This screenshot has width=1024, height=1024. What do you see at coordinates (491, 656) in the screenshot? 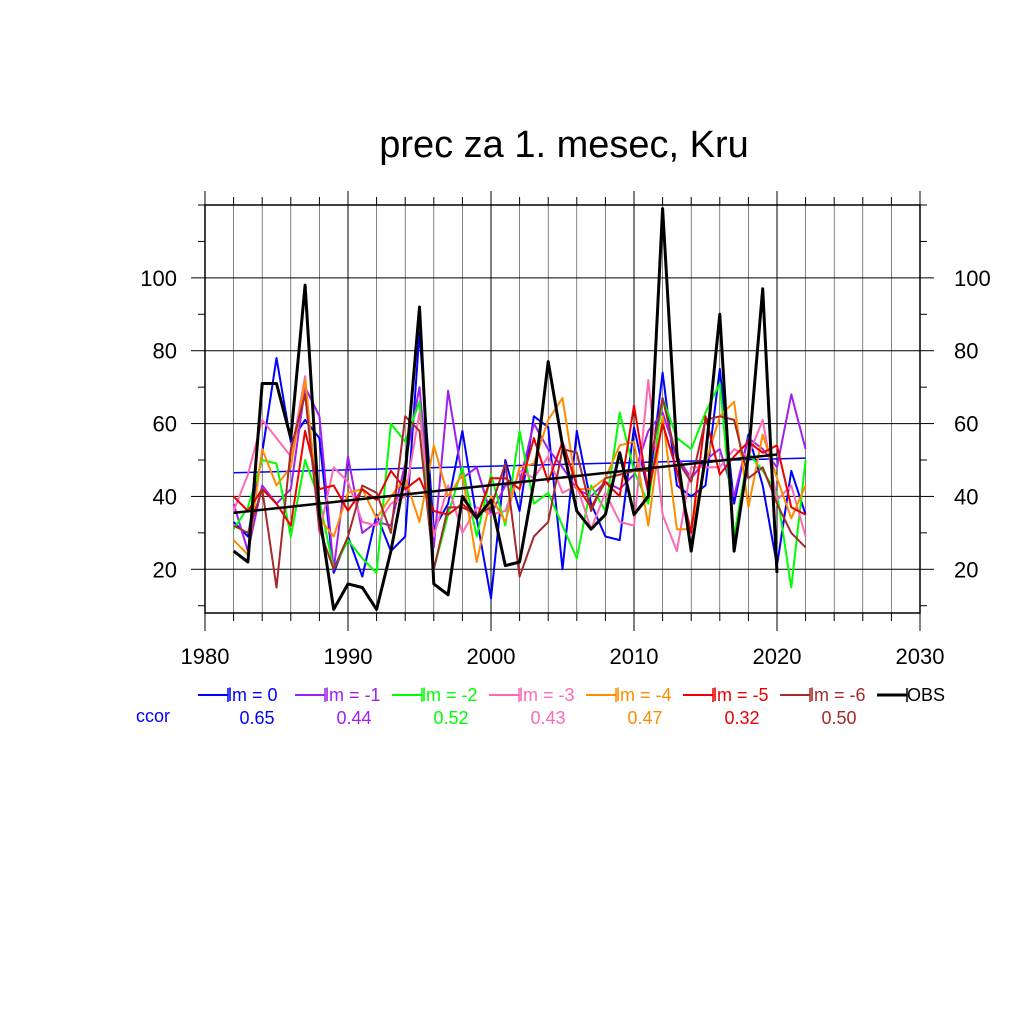
I see `x-tick-label: 2000` at bounding box center [491, 656].